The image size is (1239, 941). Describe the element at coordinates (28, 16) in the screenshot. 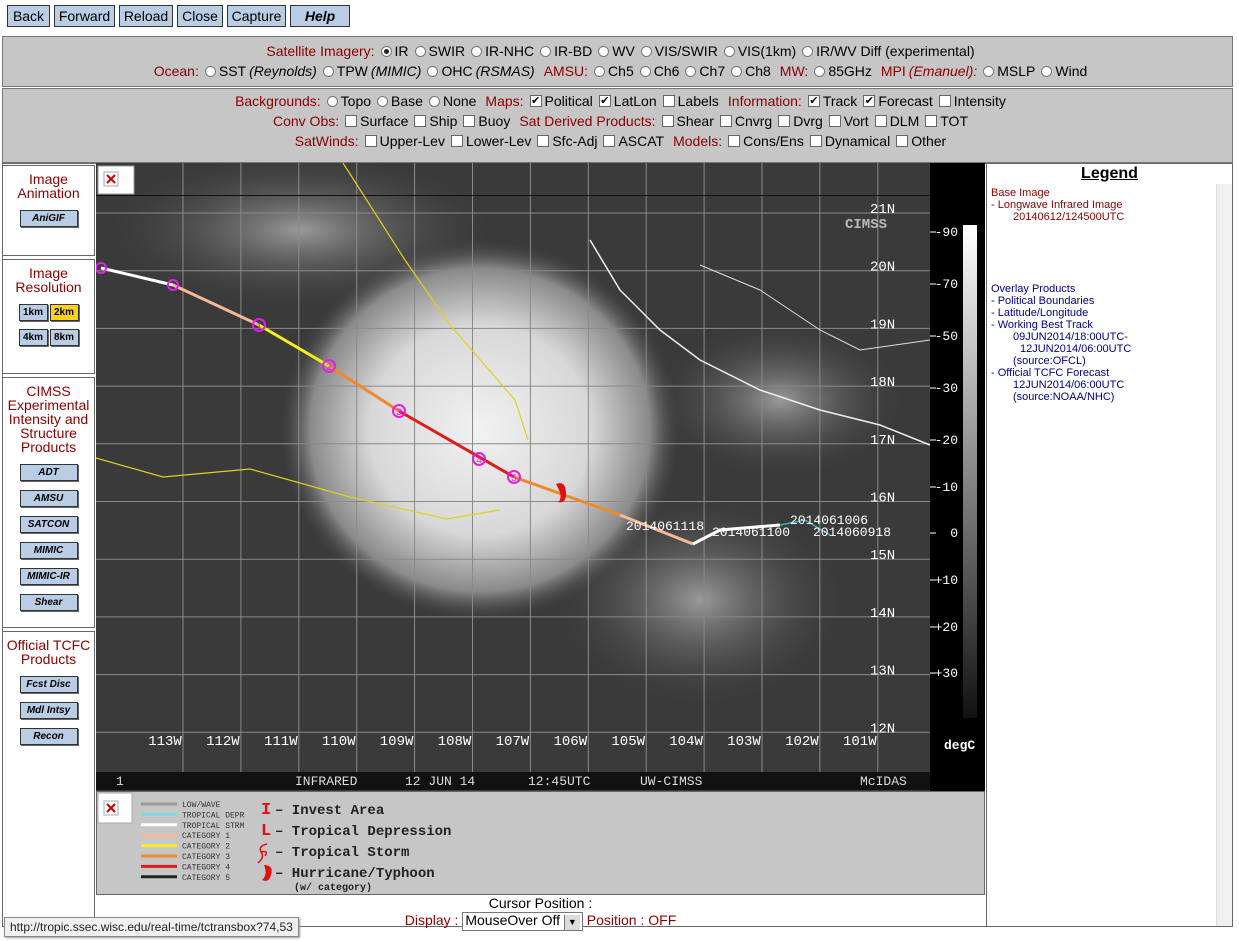

I see `toolbar-button: Back` at that location.